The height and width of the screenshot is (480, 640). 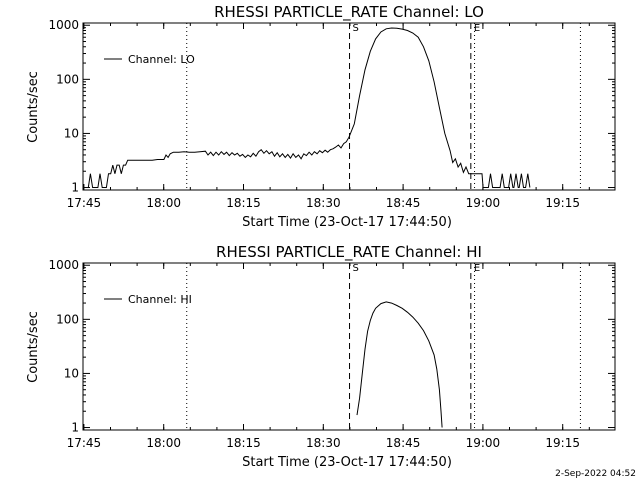 What do you see at coordinates (349, 252) in the screenshot?
I see `chart-title: RHESSI PARTICLE_RATE Channel: HI` at bounding box center [349, 252].